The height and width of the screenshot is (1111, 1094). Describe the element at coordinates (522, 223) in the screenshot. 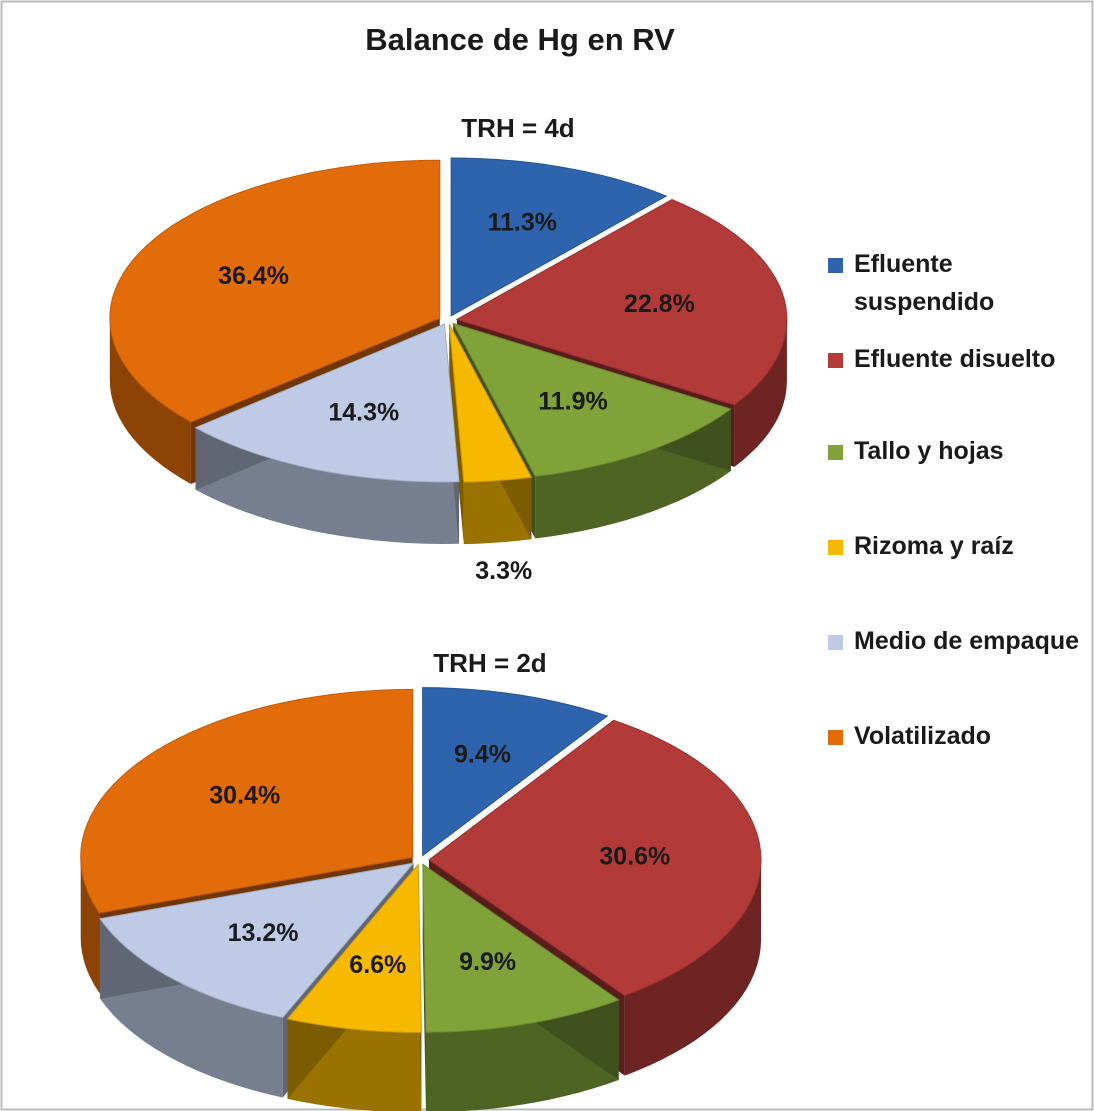

I see `data-label: 11.3%` at that location.